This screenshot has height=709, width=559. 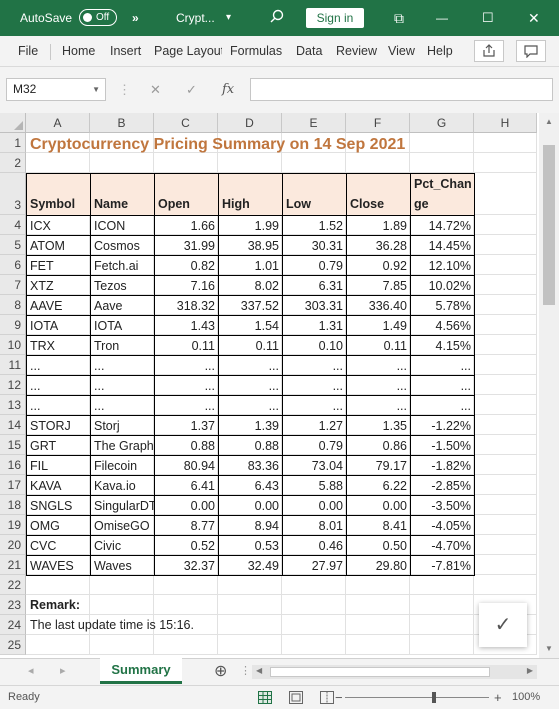 What do you see at coordinates (13, 285) in the screenshot?
I see `row-header-7: 7` at bounding box center [13, 285].